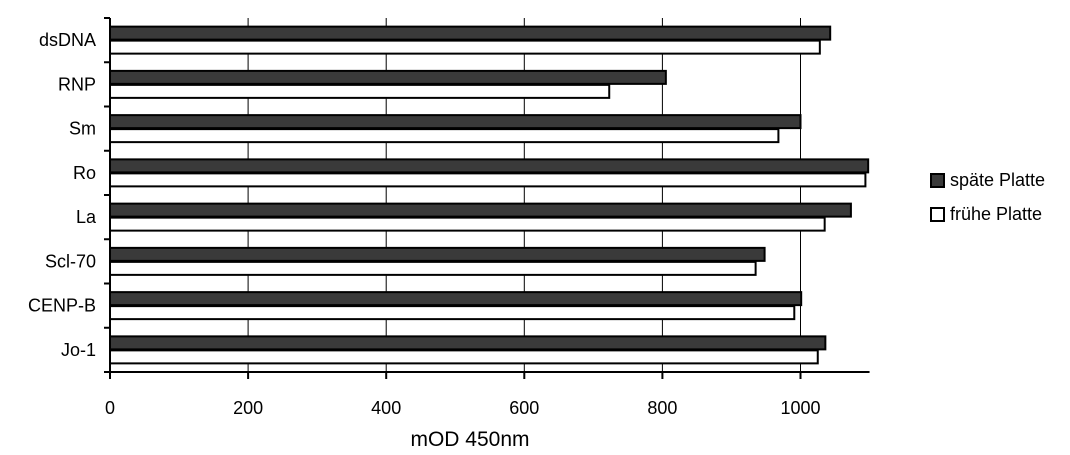  I want to click on category-label: dsDNA, so click(67, 40).